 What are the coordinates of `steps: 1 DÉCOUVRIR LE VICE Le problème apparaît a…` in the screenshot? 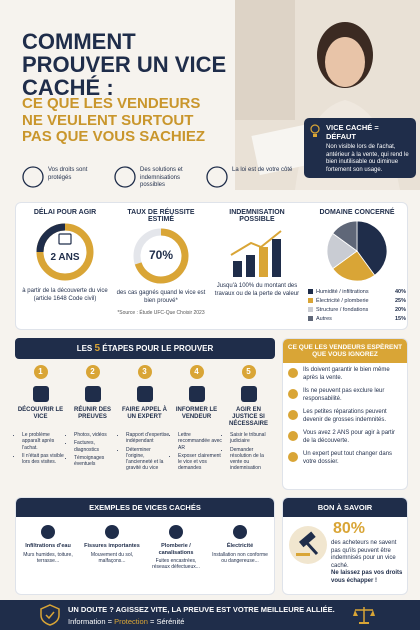 It's located at (145, 425).